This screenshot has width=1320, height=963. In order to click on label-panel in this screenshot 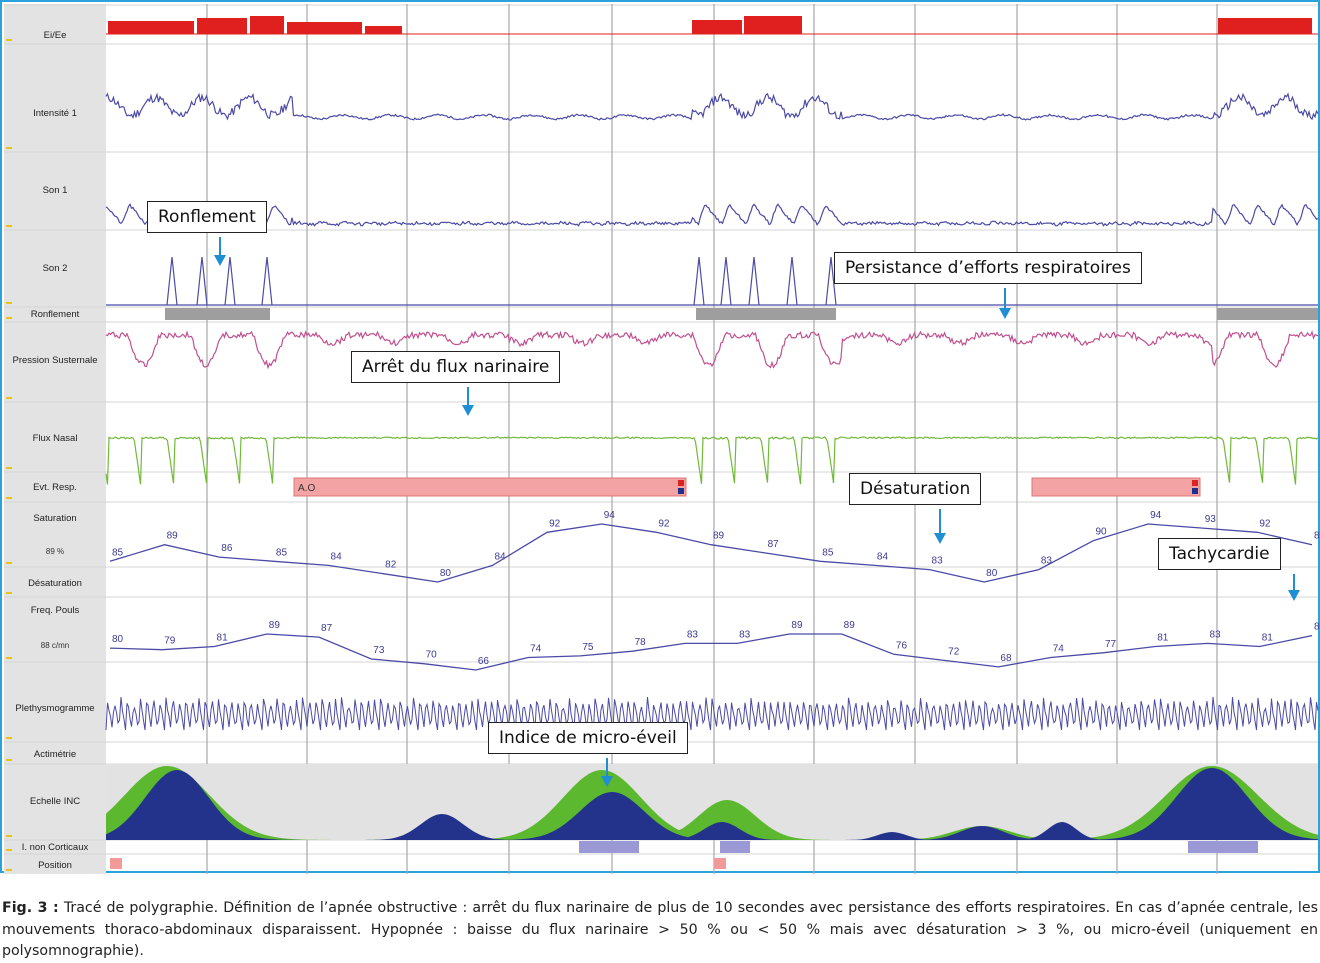, I will do `click(55, 439)`.